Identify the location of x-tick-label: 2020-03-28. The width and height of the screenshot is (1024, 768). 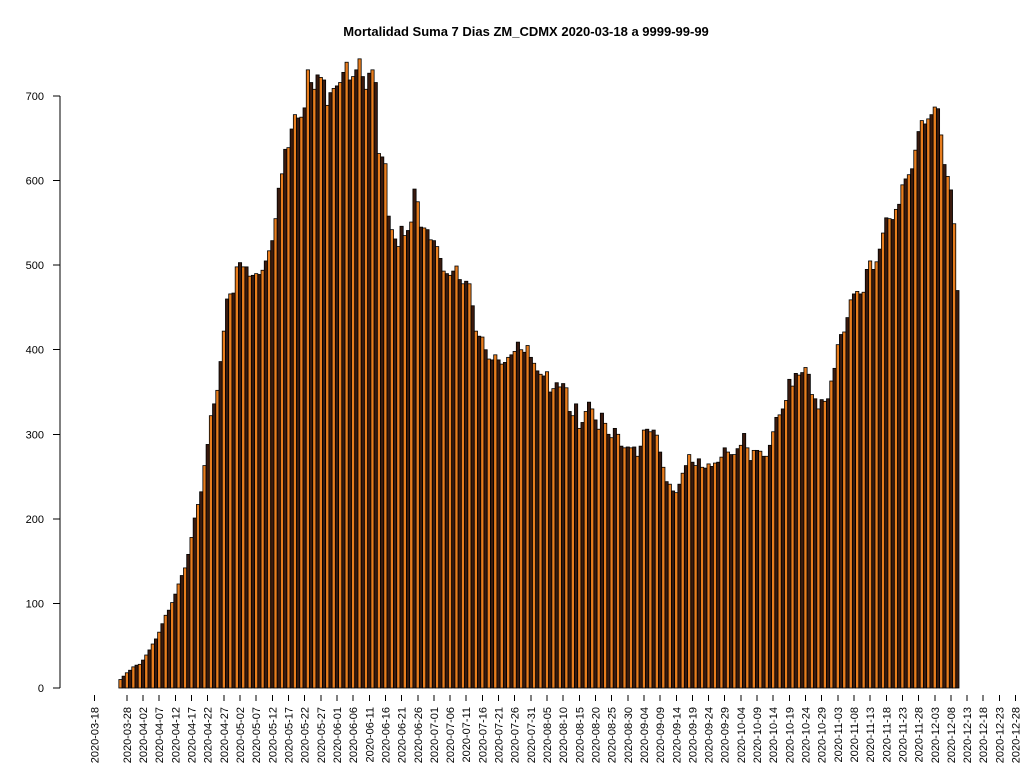
(128, 735).